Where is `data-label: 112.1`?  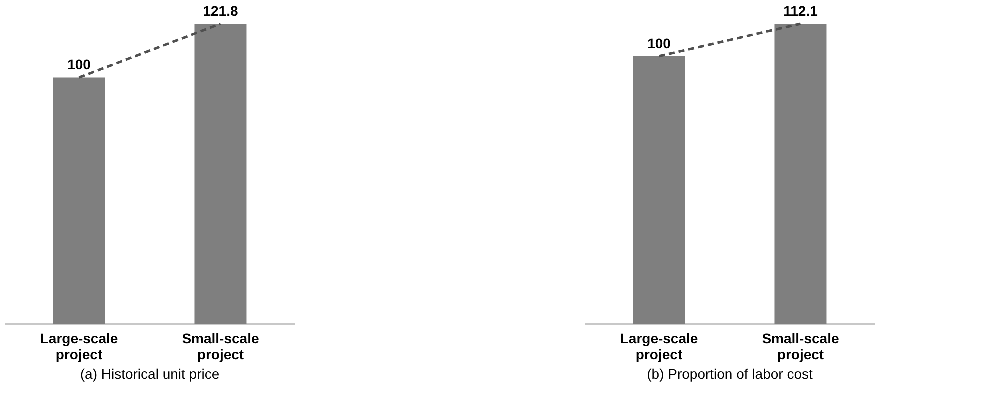
data-label: 112.1 is located at coordinates (801, 11).